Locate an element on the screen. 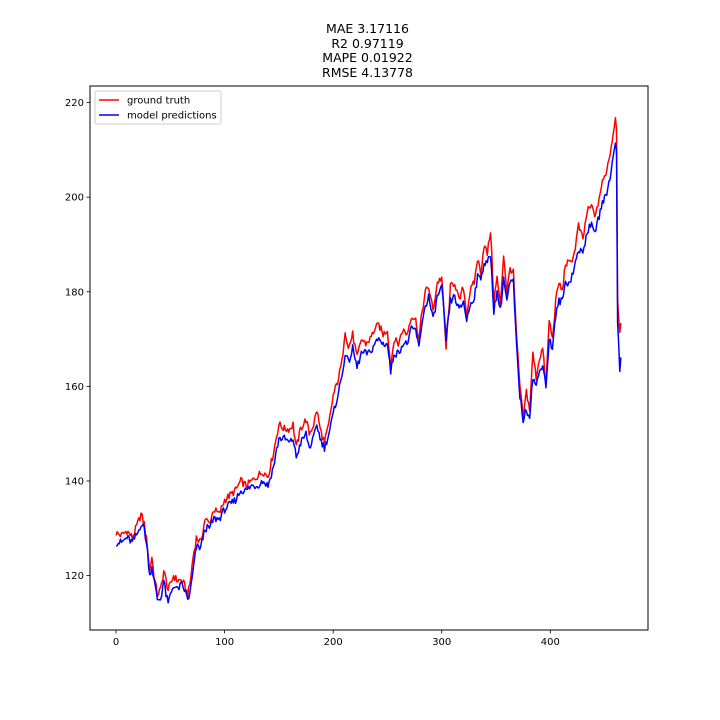  y-tick-label: 140 is located at coordinates (74, 481).